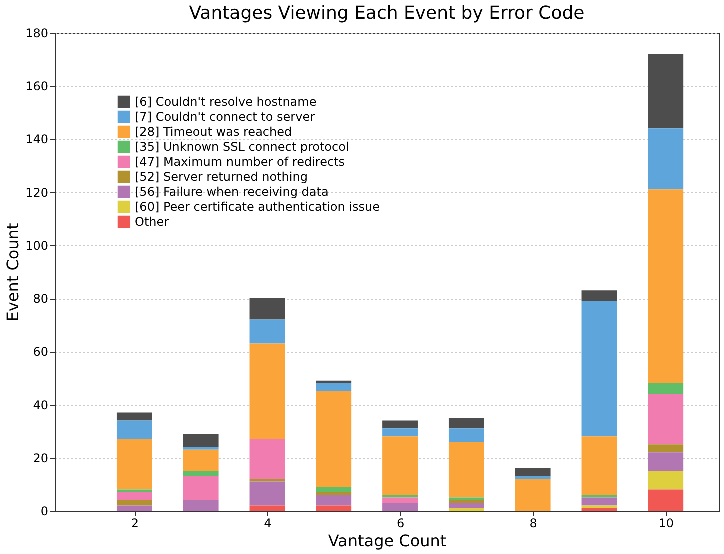 The width and height of the screenshot is (724, 554). What do you see at coordinates (226, 102) in the screenshot?
I see `legend-label: [6] Couldn't resolve hostname` at bounding box center [226, 102].